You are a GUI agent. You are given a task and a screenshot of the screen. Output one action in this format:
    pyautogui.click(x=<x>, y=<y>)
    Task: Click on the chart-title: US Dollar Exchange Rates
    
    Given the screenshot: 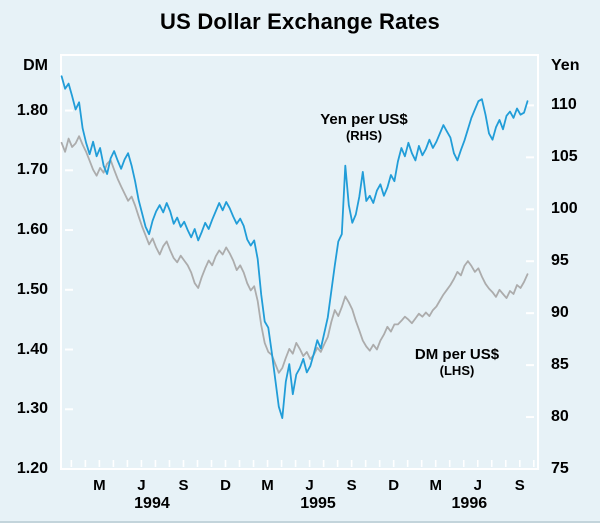 What is the action you would take?
    pyautogui.click(x=300, y=21)
    